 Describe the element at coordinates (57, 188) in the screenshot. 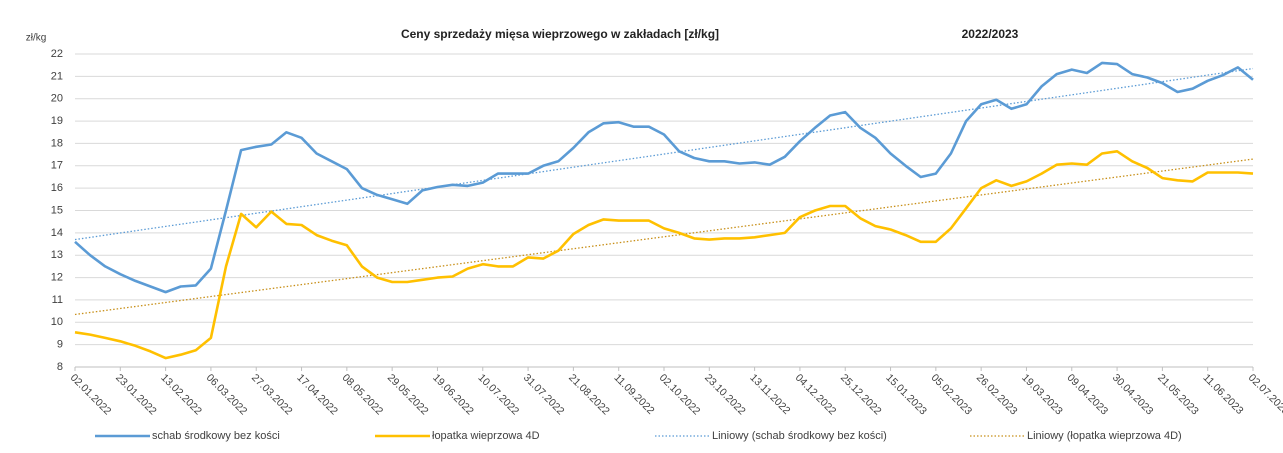

I see `y-tick-label: 16` at that location.